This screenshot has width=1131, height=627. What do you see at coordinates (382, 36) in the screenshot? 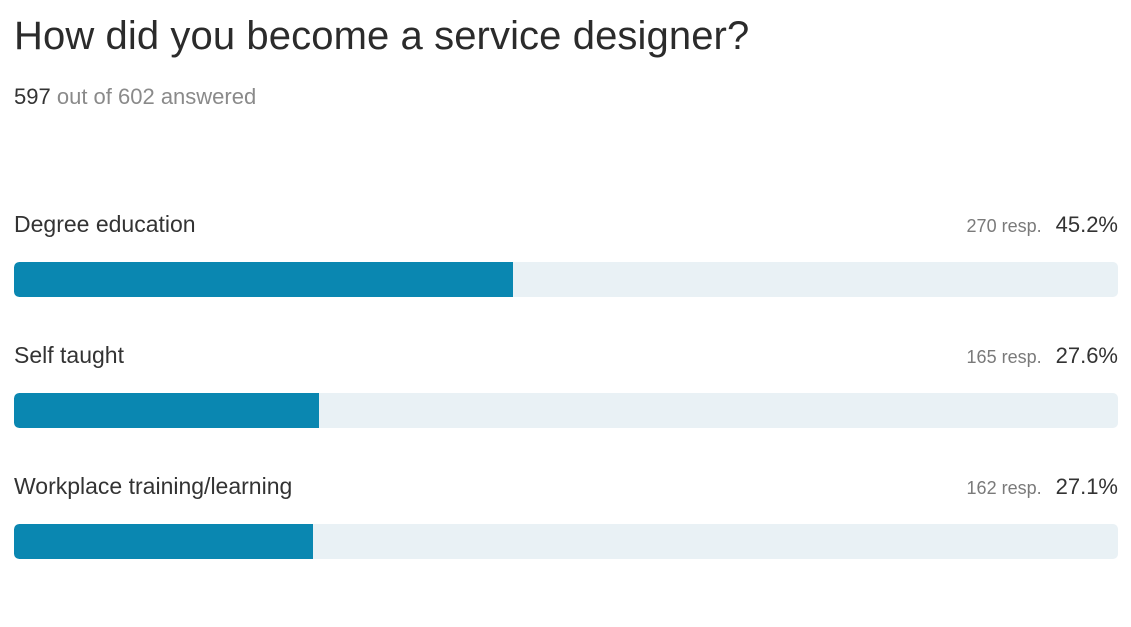
I see `question-title: How did you become a service designer?` at bounding box center [382, 36].